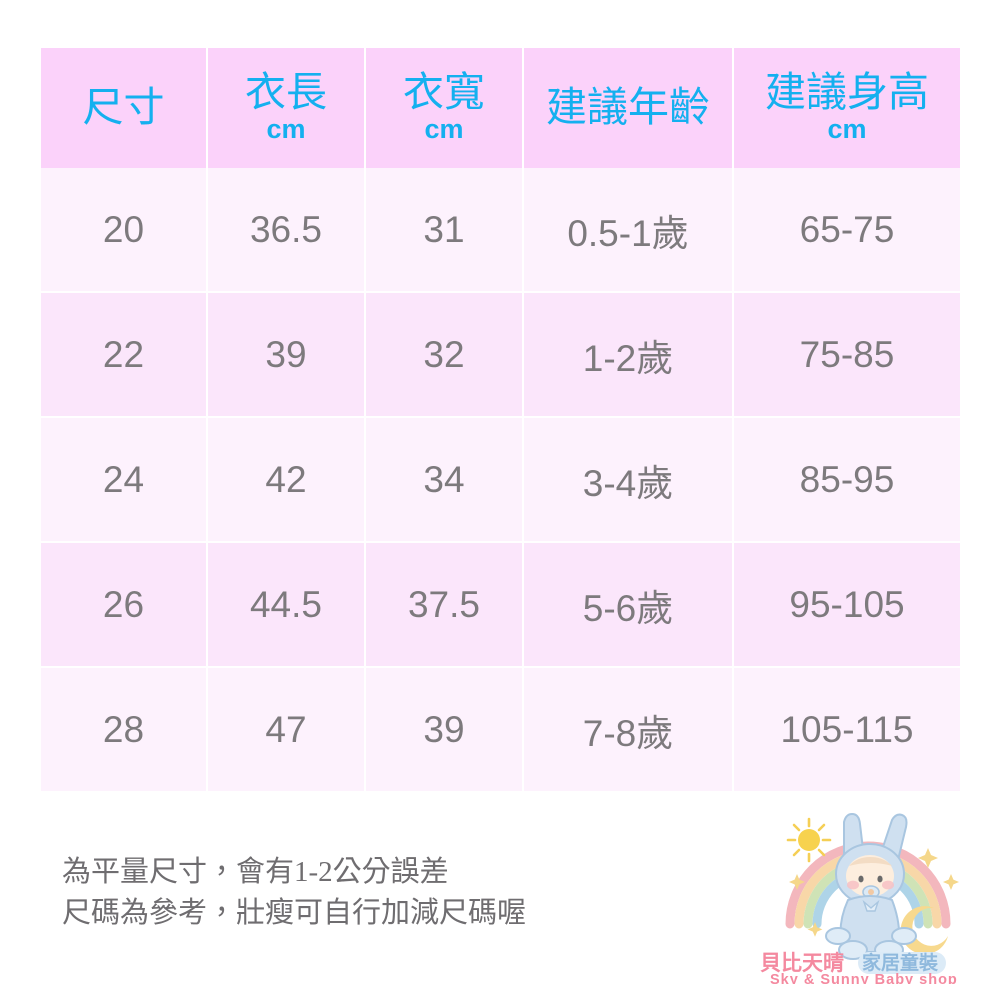 This screenshot has height=1000, width=1000. I want to click on table-header-row: 尺寸 衣長 cm 衣寬 cm 建議年齡 建議身高 cm, so click(500, 108).